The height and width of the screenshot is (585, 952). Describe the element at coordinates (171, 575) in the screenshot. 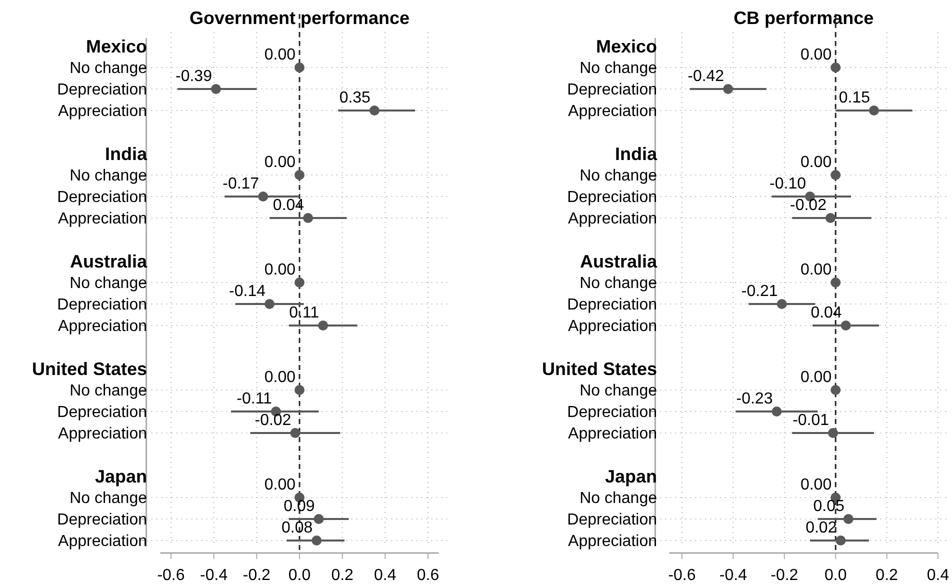

I see `x-tick-label: -0.6` at that location.